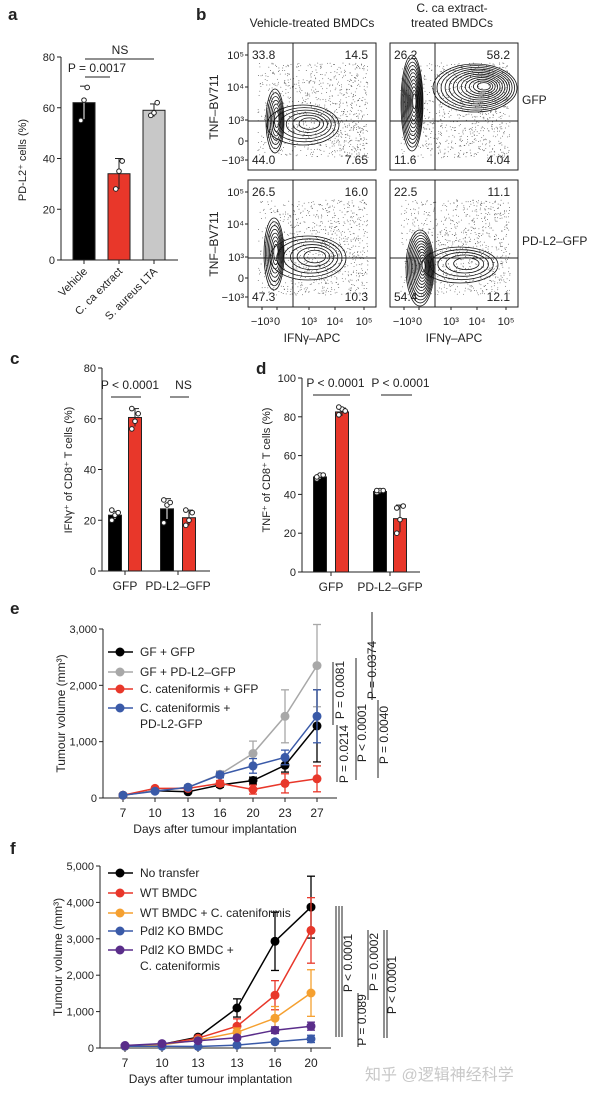 This screenshot has height=1098, width=600. I want to click on column-title: C. ca extract-, so click(451, 8).